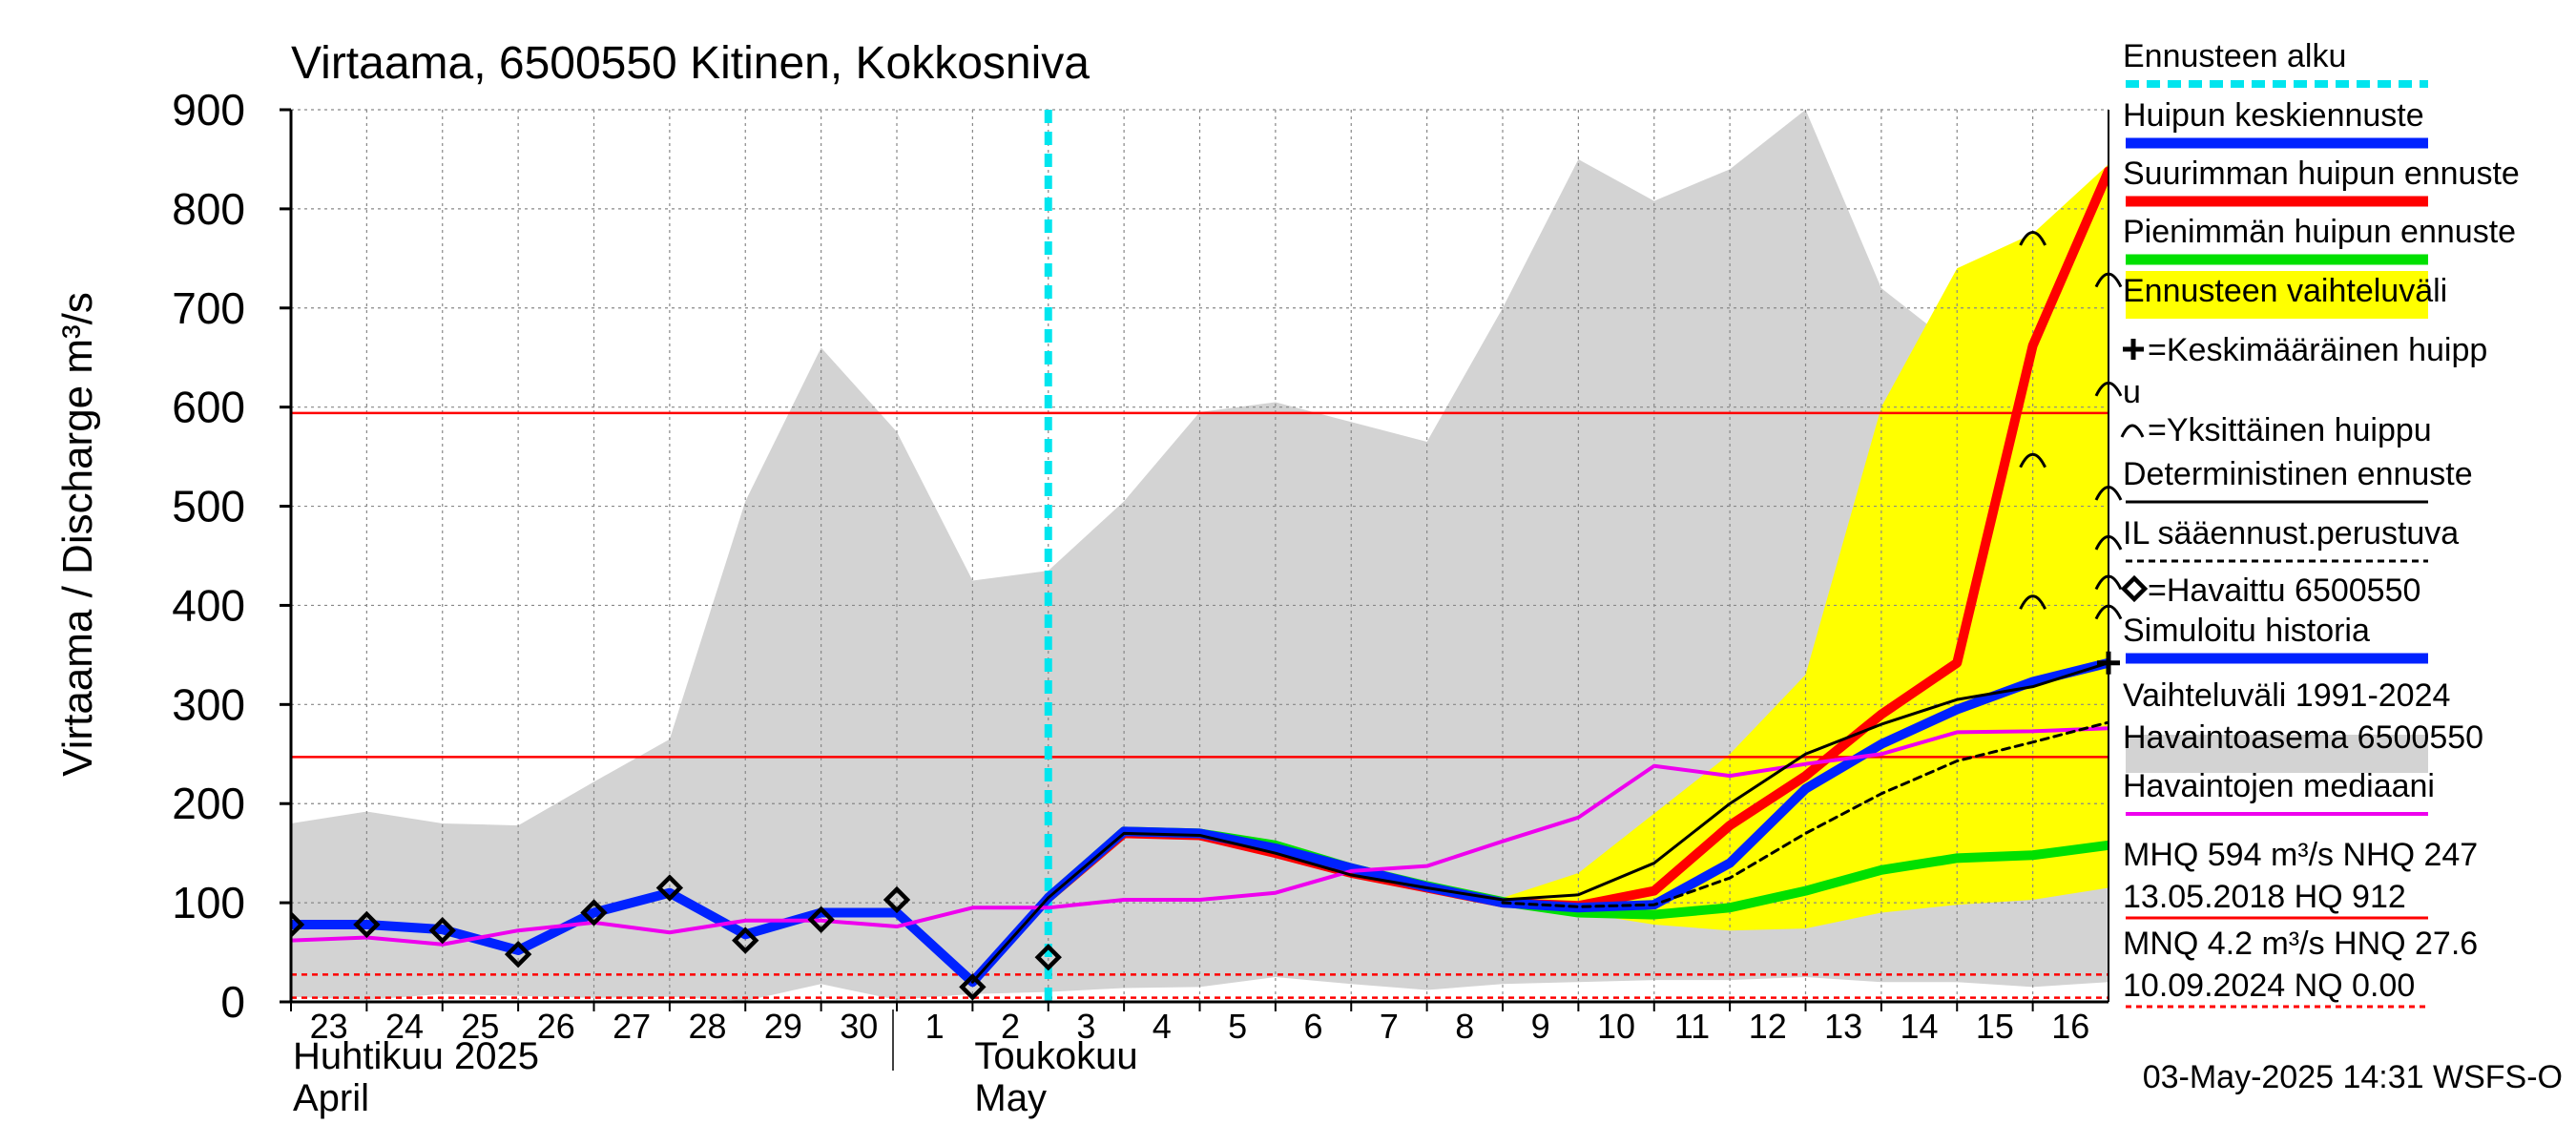 Image resolution: width=2576 pixels, height=1145 pixels. What do you see at coordinates (2132, 392) in the screenshot?
I see `legend-label-line2: u` at bounding box center [2132, 392].